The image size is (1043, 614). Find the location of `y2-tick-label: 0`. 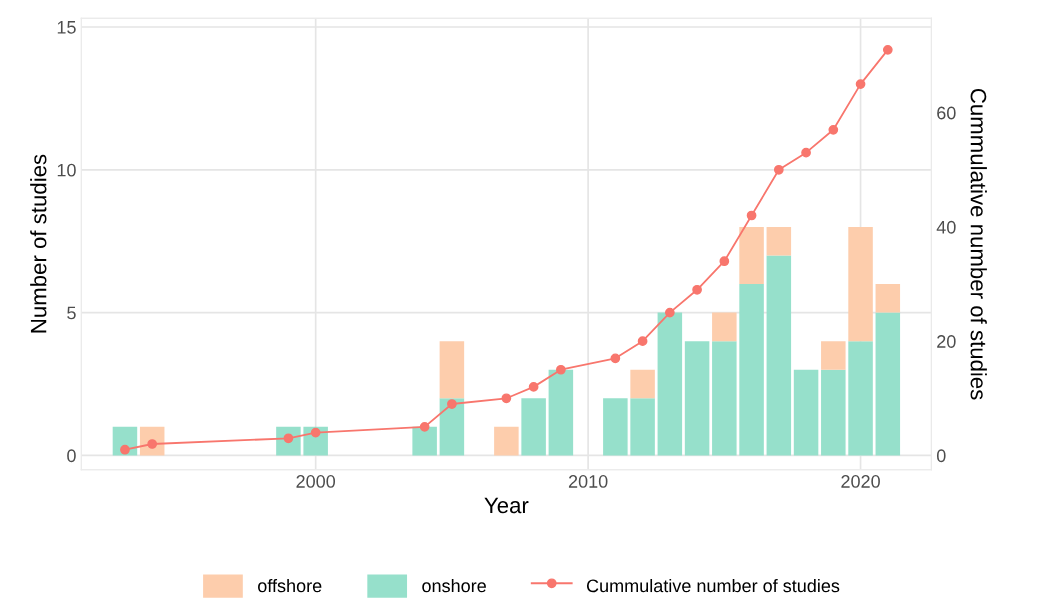

y2-tick-label: 0 is located at coordinates (941, 456).